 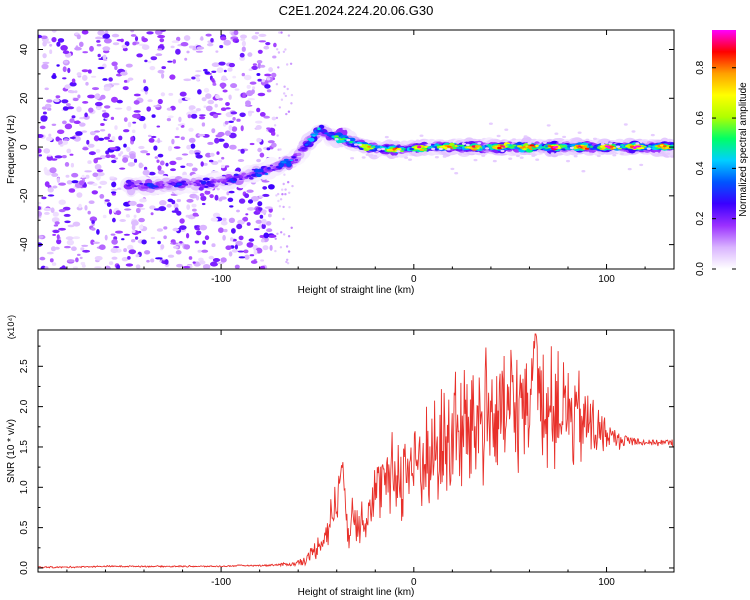 I want to click on spectrogram-ridge, so click(x=397, y=161).